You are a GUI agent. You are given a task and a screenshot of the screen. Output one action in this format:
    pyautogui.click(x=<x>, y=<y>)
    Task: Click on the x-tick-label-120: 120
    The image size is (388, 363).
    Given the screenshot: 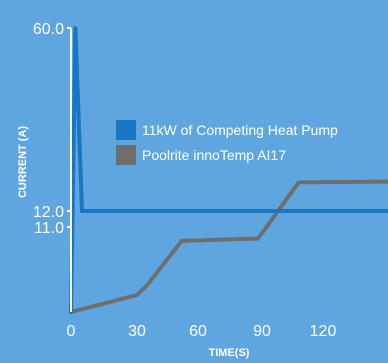 What is the action you would take?
    pyautogui.click(x=323, y=331)
    